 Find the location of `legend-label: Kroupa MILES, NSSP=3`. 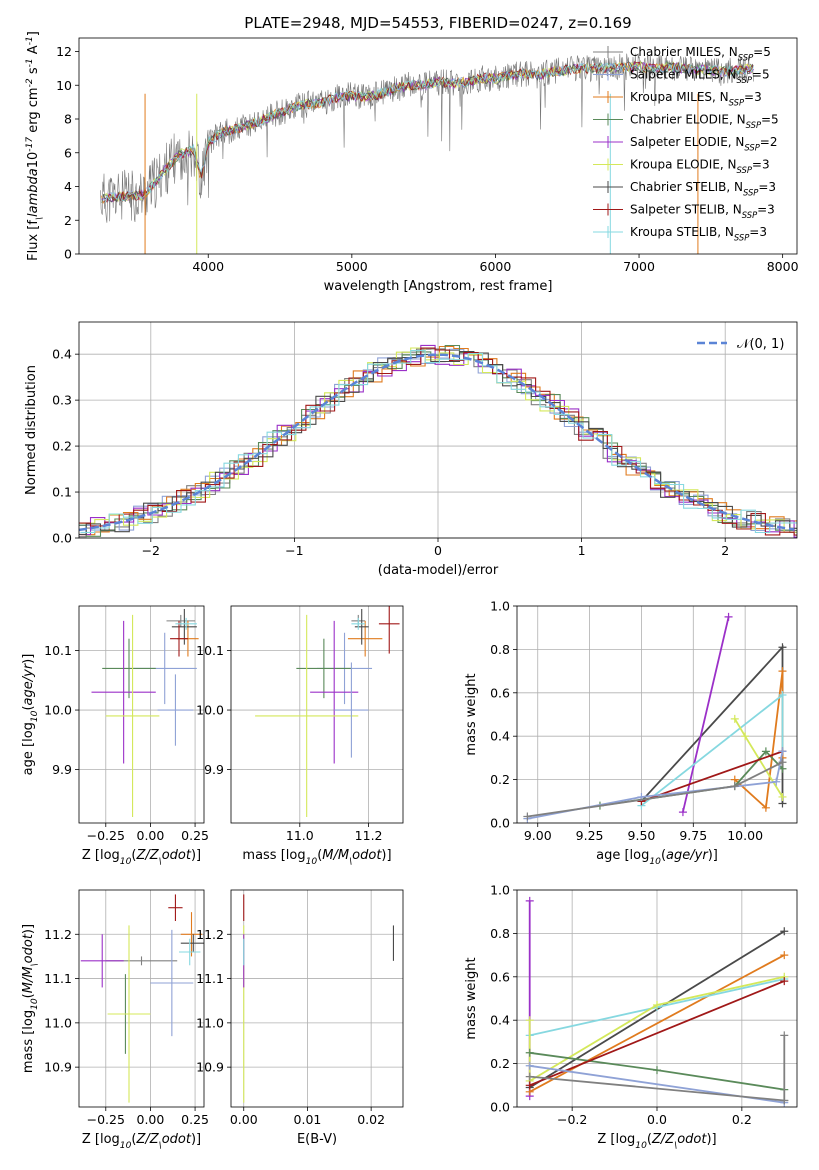

legend-label: Kroupa MILES, NSSP=3 is located at coordinates (696, 99).